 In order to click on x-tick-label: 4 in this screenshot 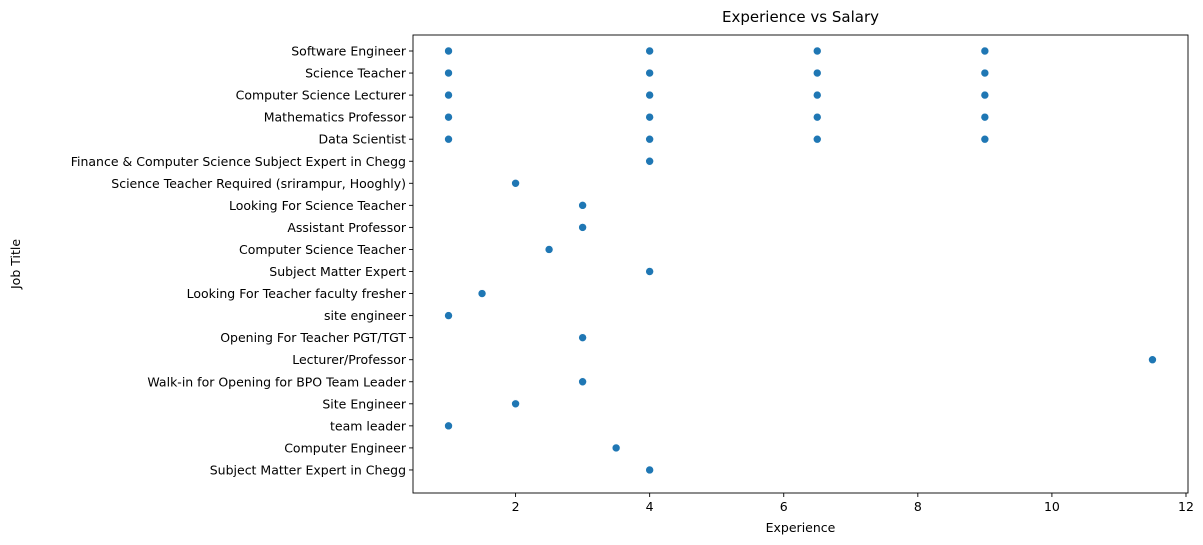, I will do `click(650, 506)`.